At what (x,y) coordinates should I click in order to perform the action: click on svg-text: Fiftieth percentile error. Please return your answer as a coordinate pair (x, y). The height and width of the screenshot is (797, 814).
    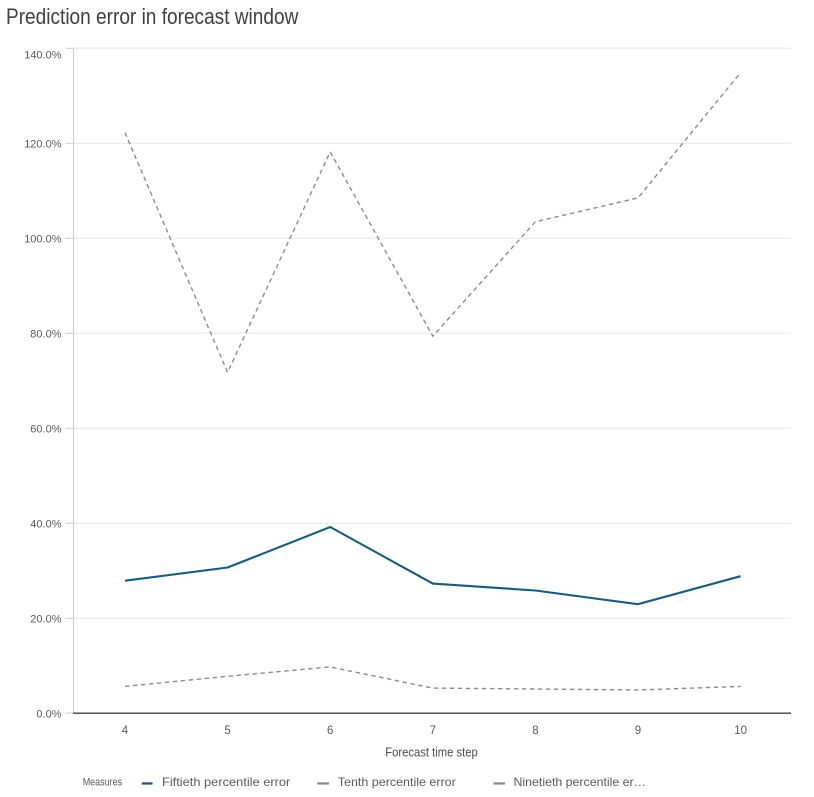
    Looking at the image, I should click on (226, 782).